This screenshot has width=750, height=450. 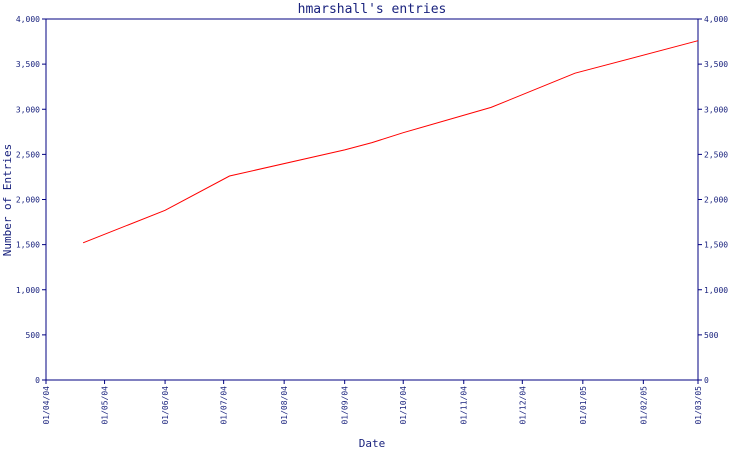 I want to click on y-axis-right: 0 500 1,000 1,500 2,000 2,500 3,000 3,500 4,000, so click(x=713, y=200).